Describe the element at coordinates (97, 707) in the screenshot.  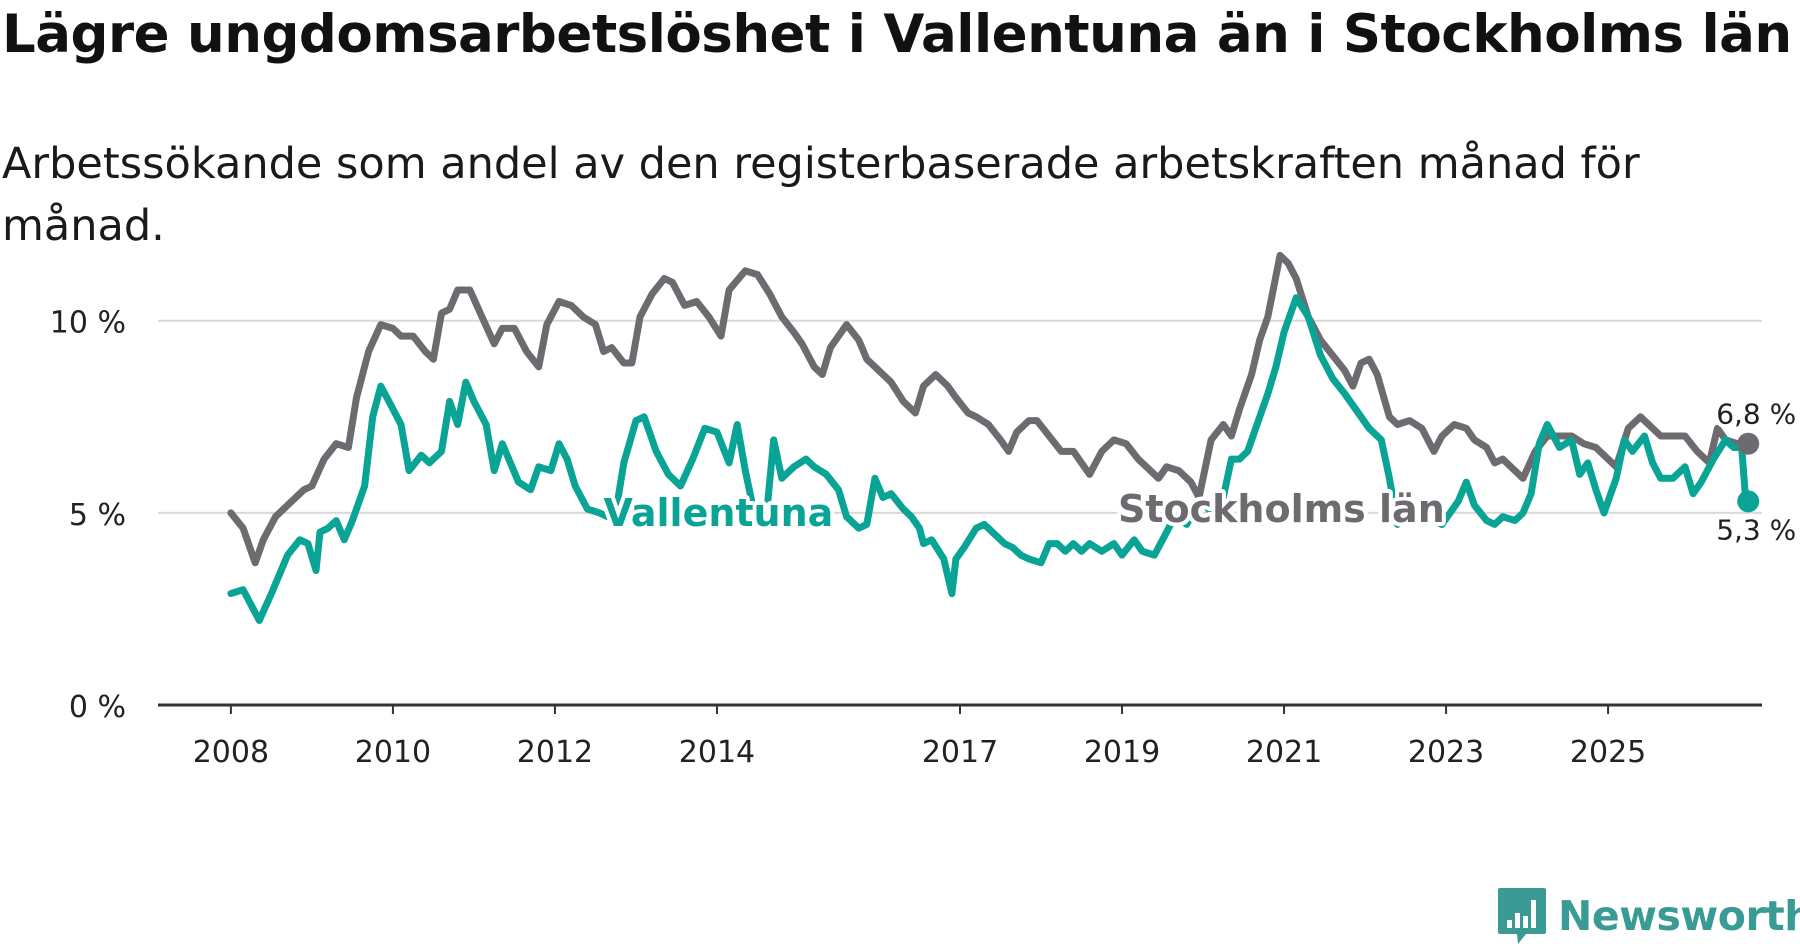
I see `y-tick-label: 0 %` at that location.